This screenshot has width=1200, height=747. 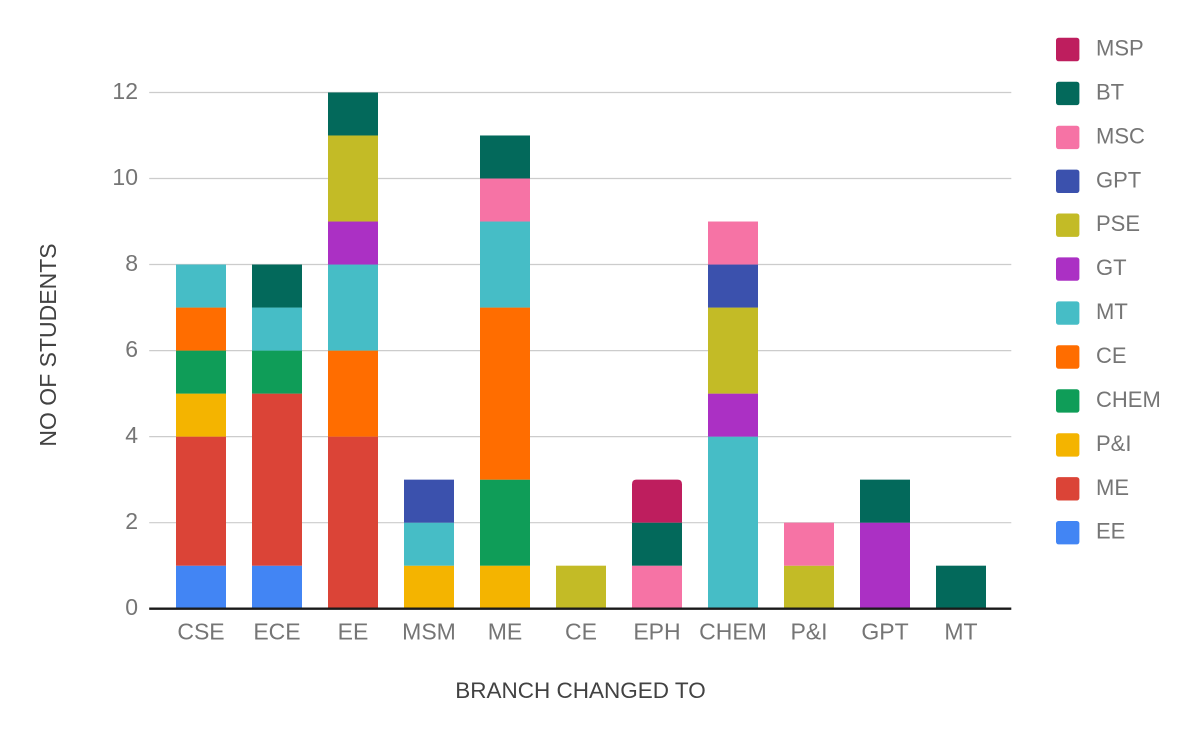 I want to click on svg-text: 0, so click(x=131, y=607).